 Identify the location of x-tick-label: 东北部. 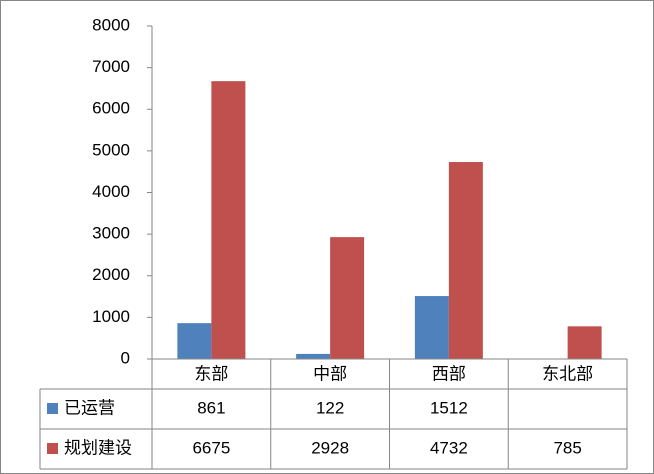
(567, 373).